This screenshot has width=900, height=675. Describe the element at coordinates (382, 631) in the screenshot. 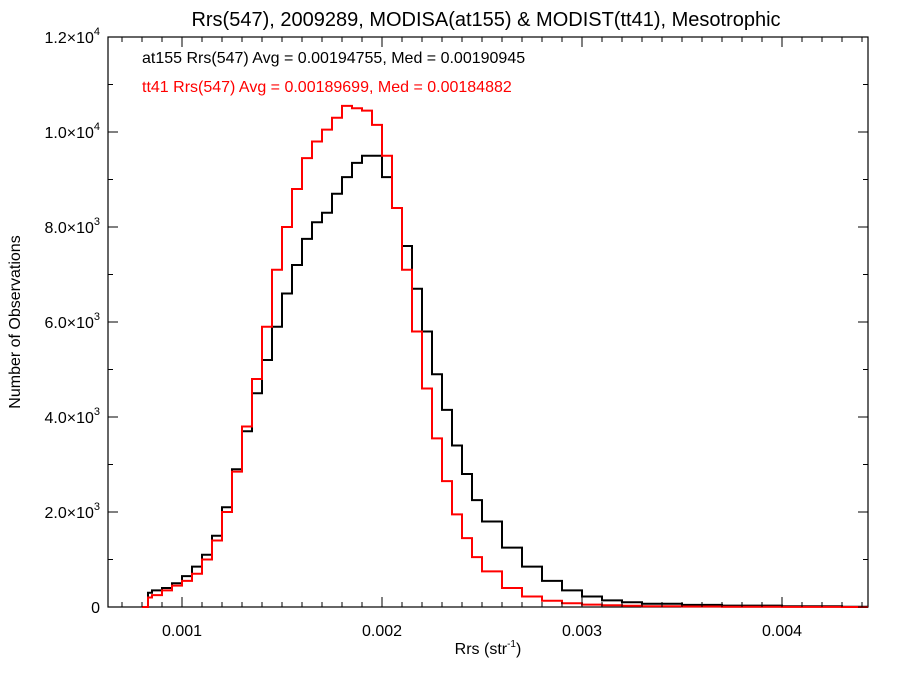

I see `x-tick-label: 0.002` at that location.